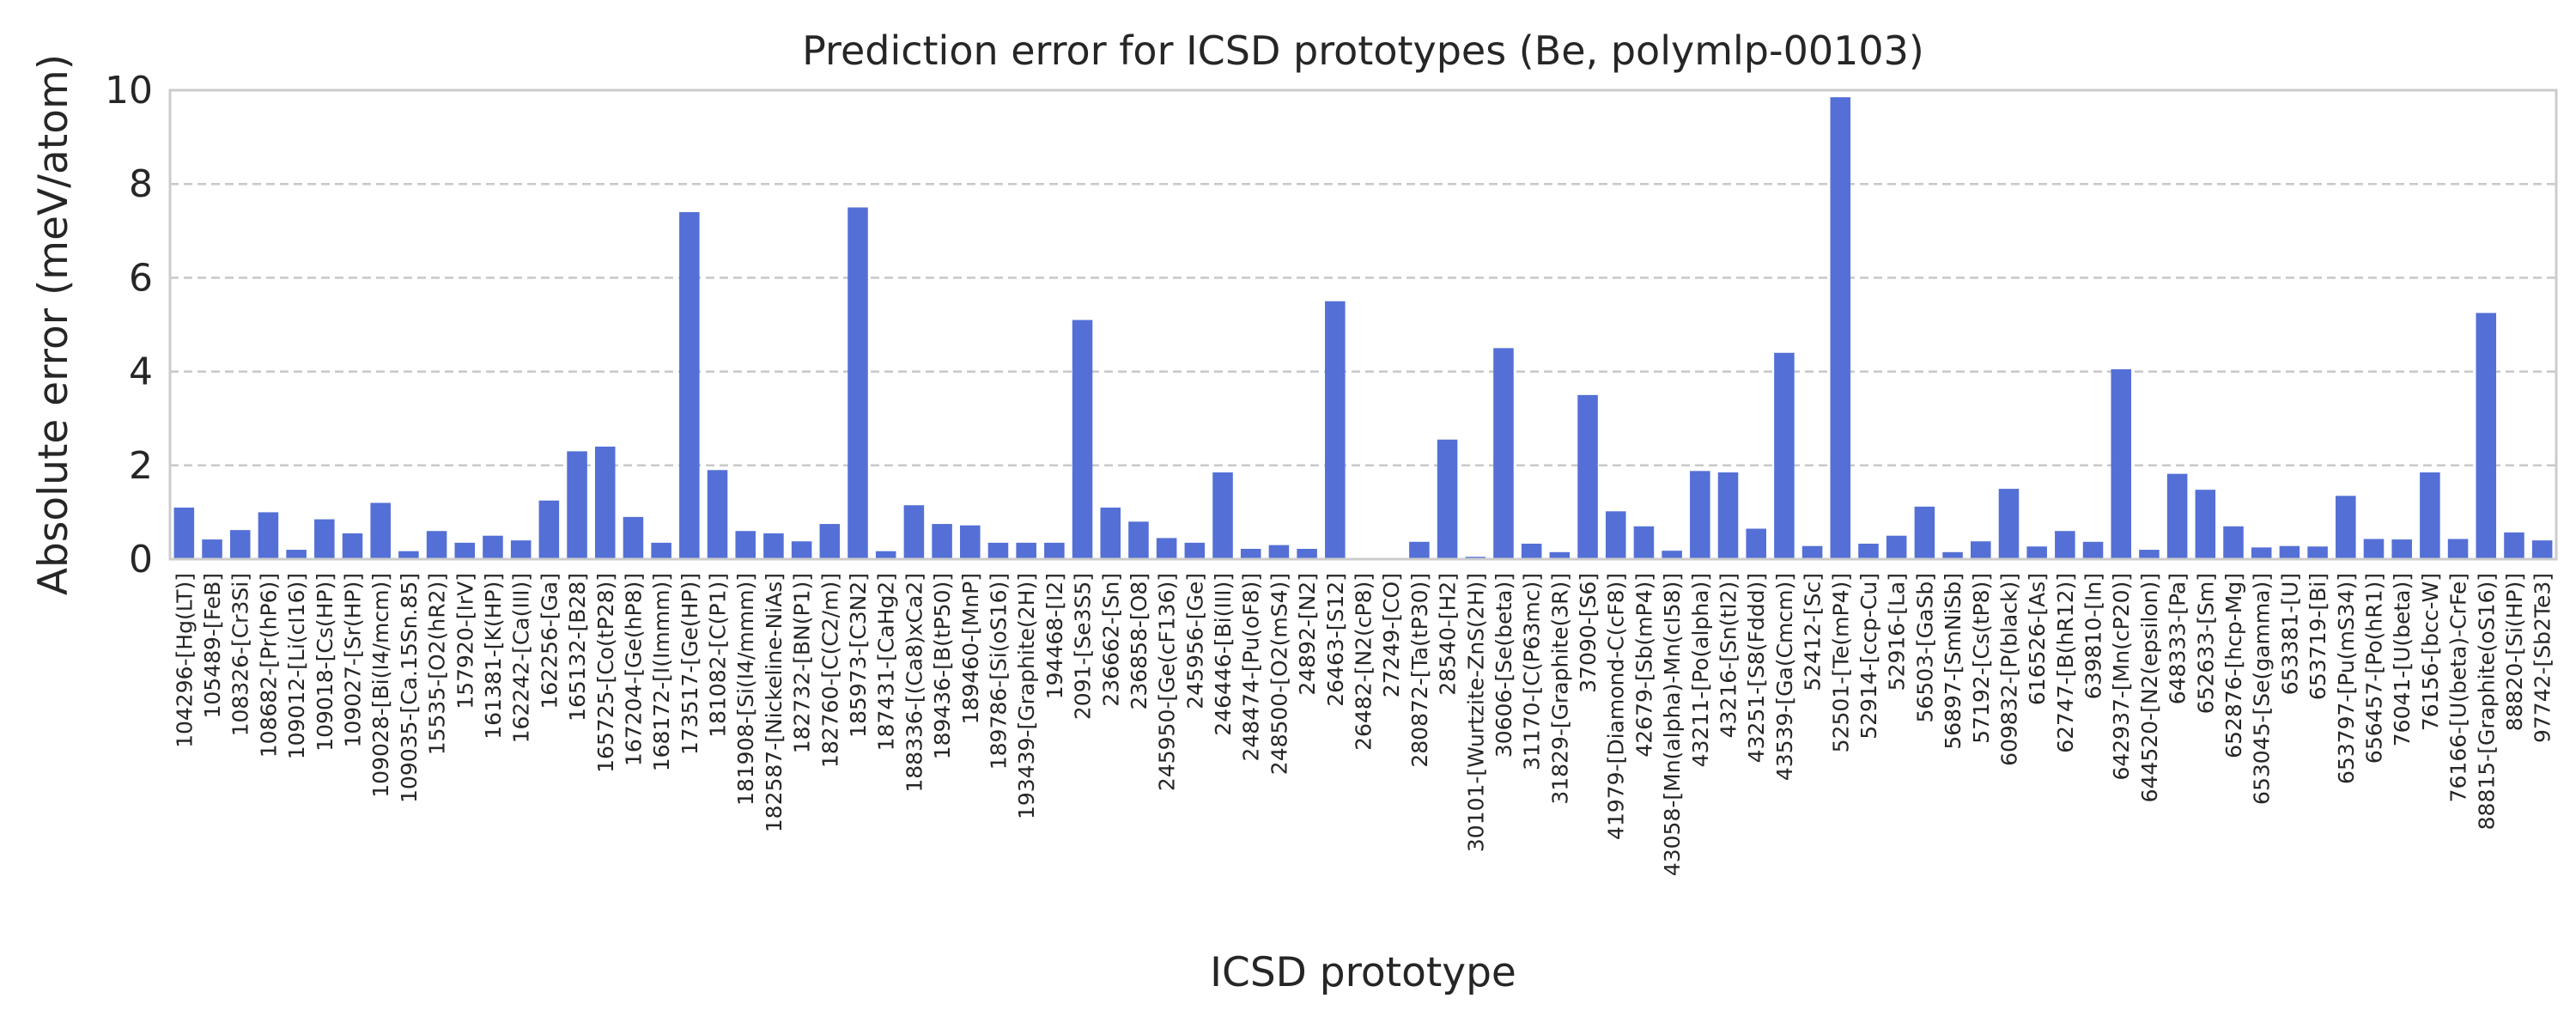 The height and width of the screenshot is (1035, 2576). What do you see at coordinates (2093, 636) in the screenshot?
I see `x-tick-label: 639810-[In]` at bounding box center [2093, 636].